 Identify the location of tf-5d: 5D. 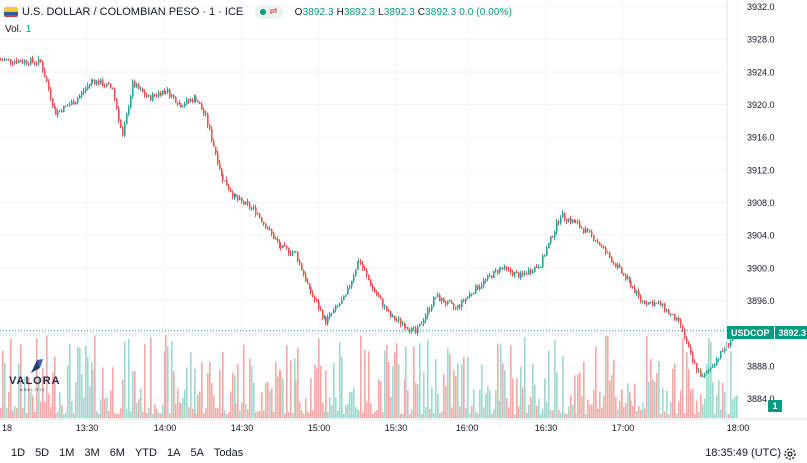
(42, 453).